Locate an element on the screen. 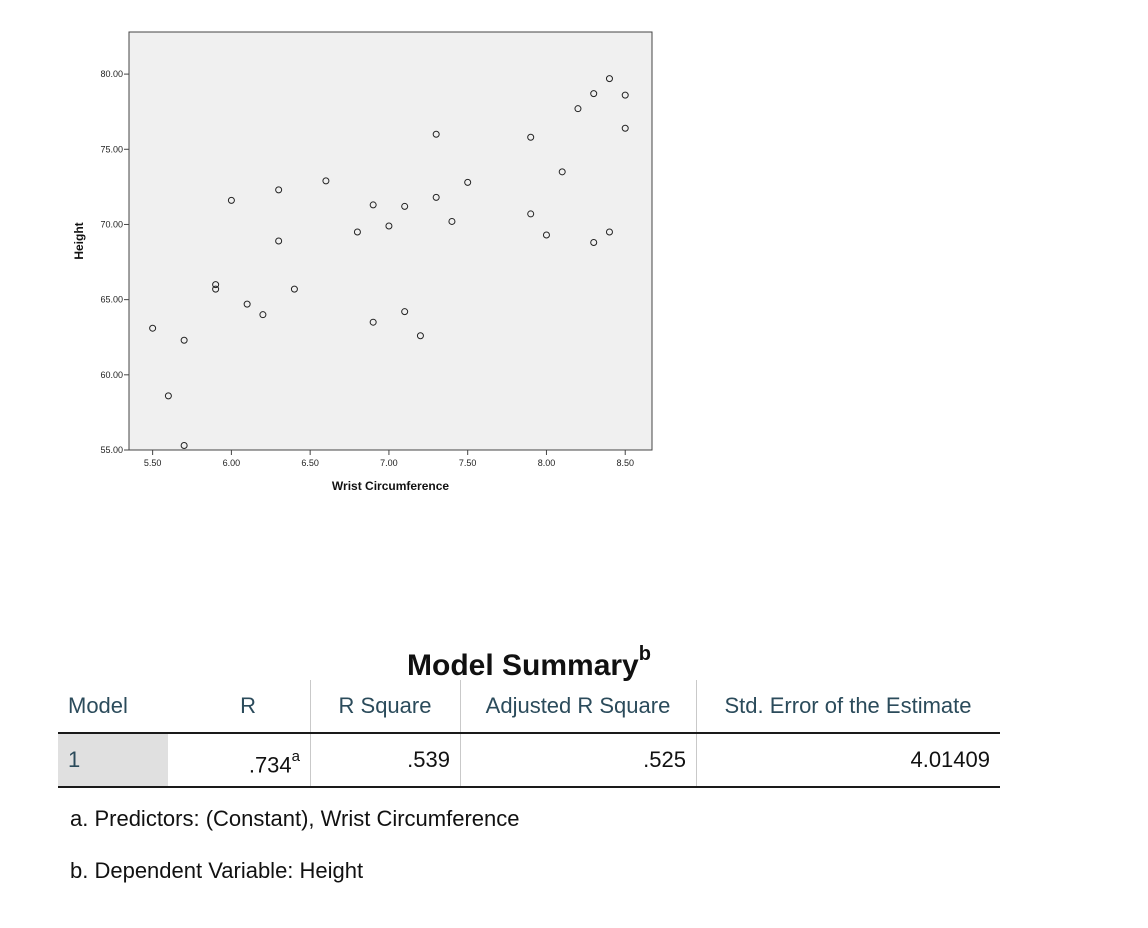 This screenshot has height=928, width=1148. header-std-error: Std. Error of the Estimate is located at coordinates (848, 705).